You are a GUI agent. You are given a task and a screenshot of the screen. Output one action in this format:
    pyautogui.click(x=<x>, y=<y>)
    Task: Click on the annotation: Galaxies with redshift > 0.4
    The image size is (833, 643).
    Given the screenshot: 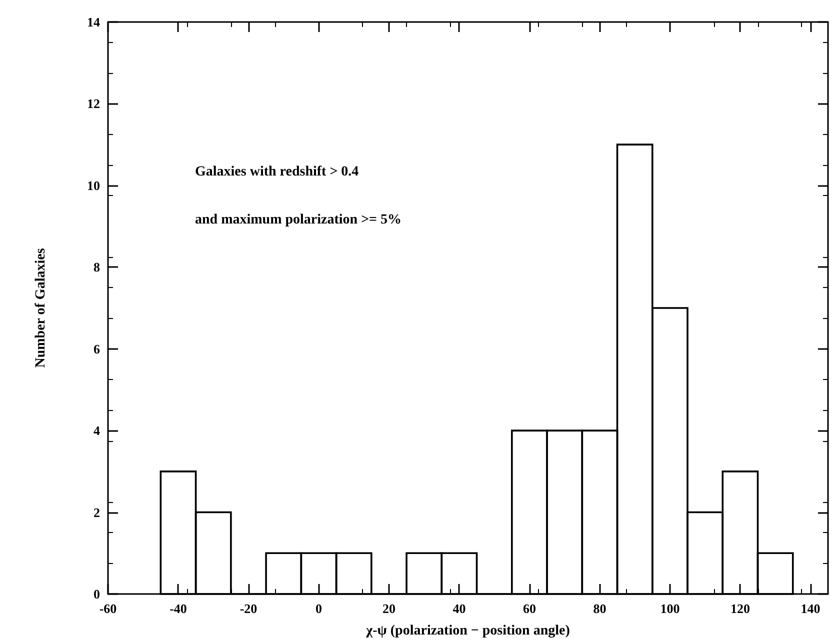 What is the action you would take?
    pyautogui.click(x=277, y=172)
    